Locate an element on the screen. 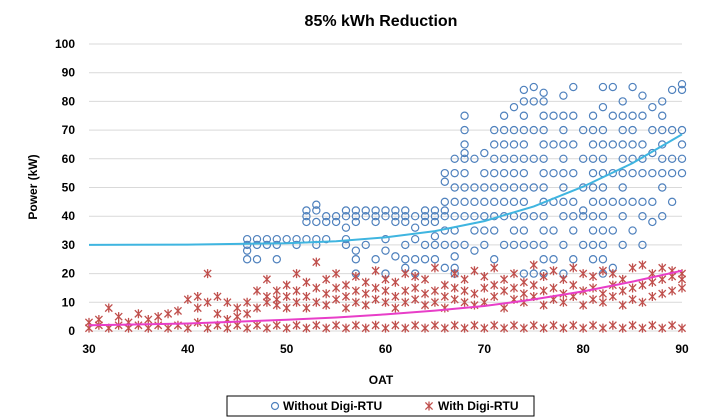 The width and height of the screenshot is (712, 417). x-tick-label-40: 40 is located at coordinates (188, 349).